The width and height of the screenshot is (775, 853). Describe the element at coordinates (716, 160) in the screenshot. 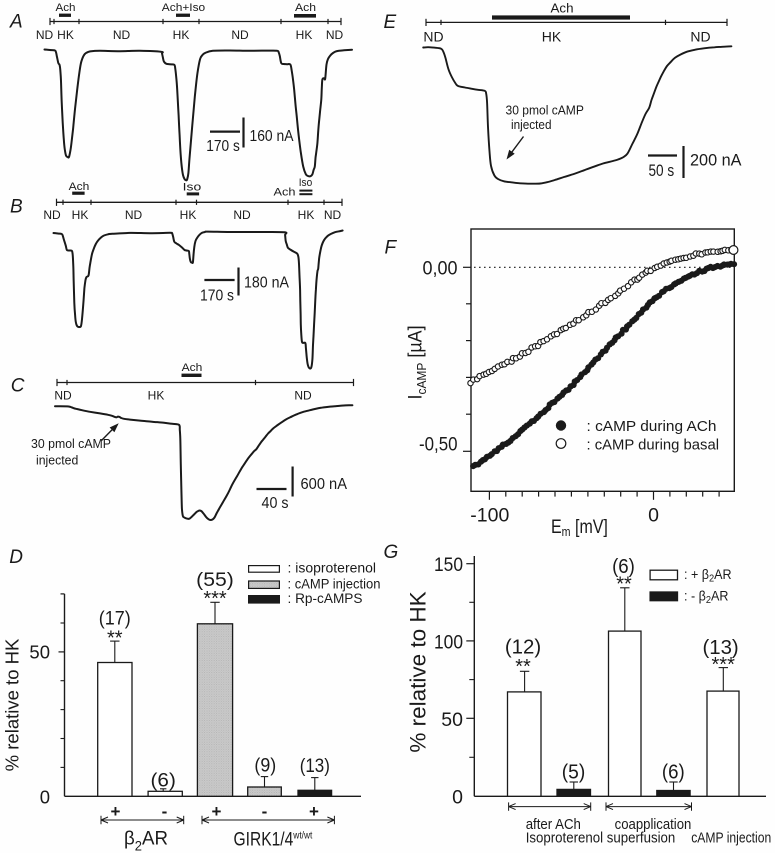

I see `svg-text: 200 nA` at that location.